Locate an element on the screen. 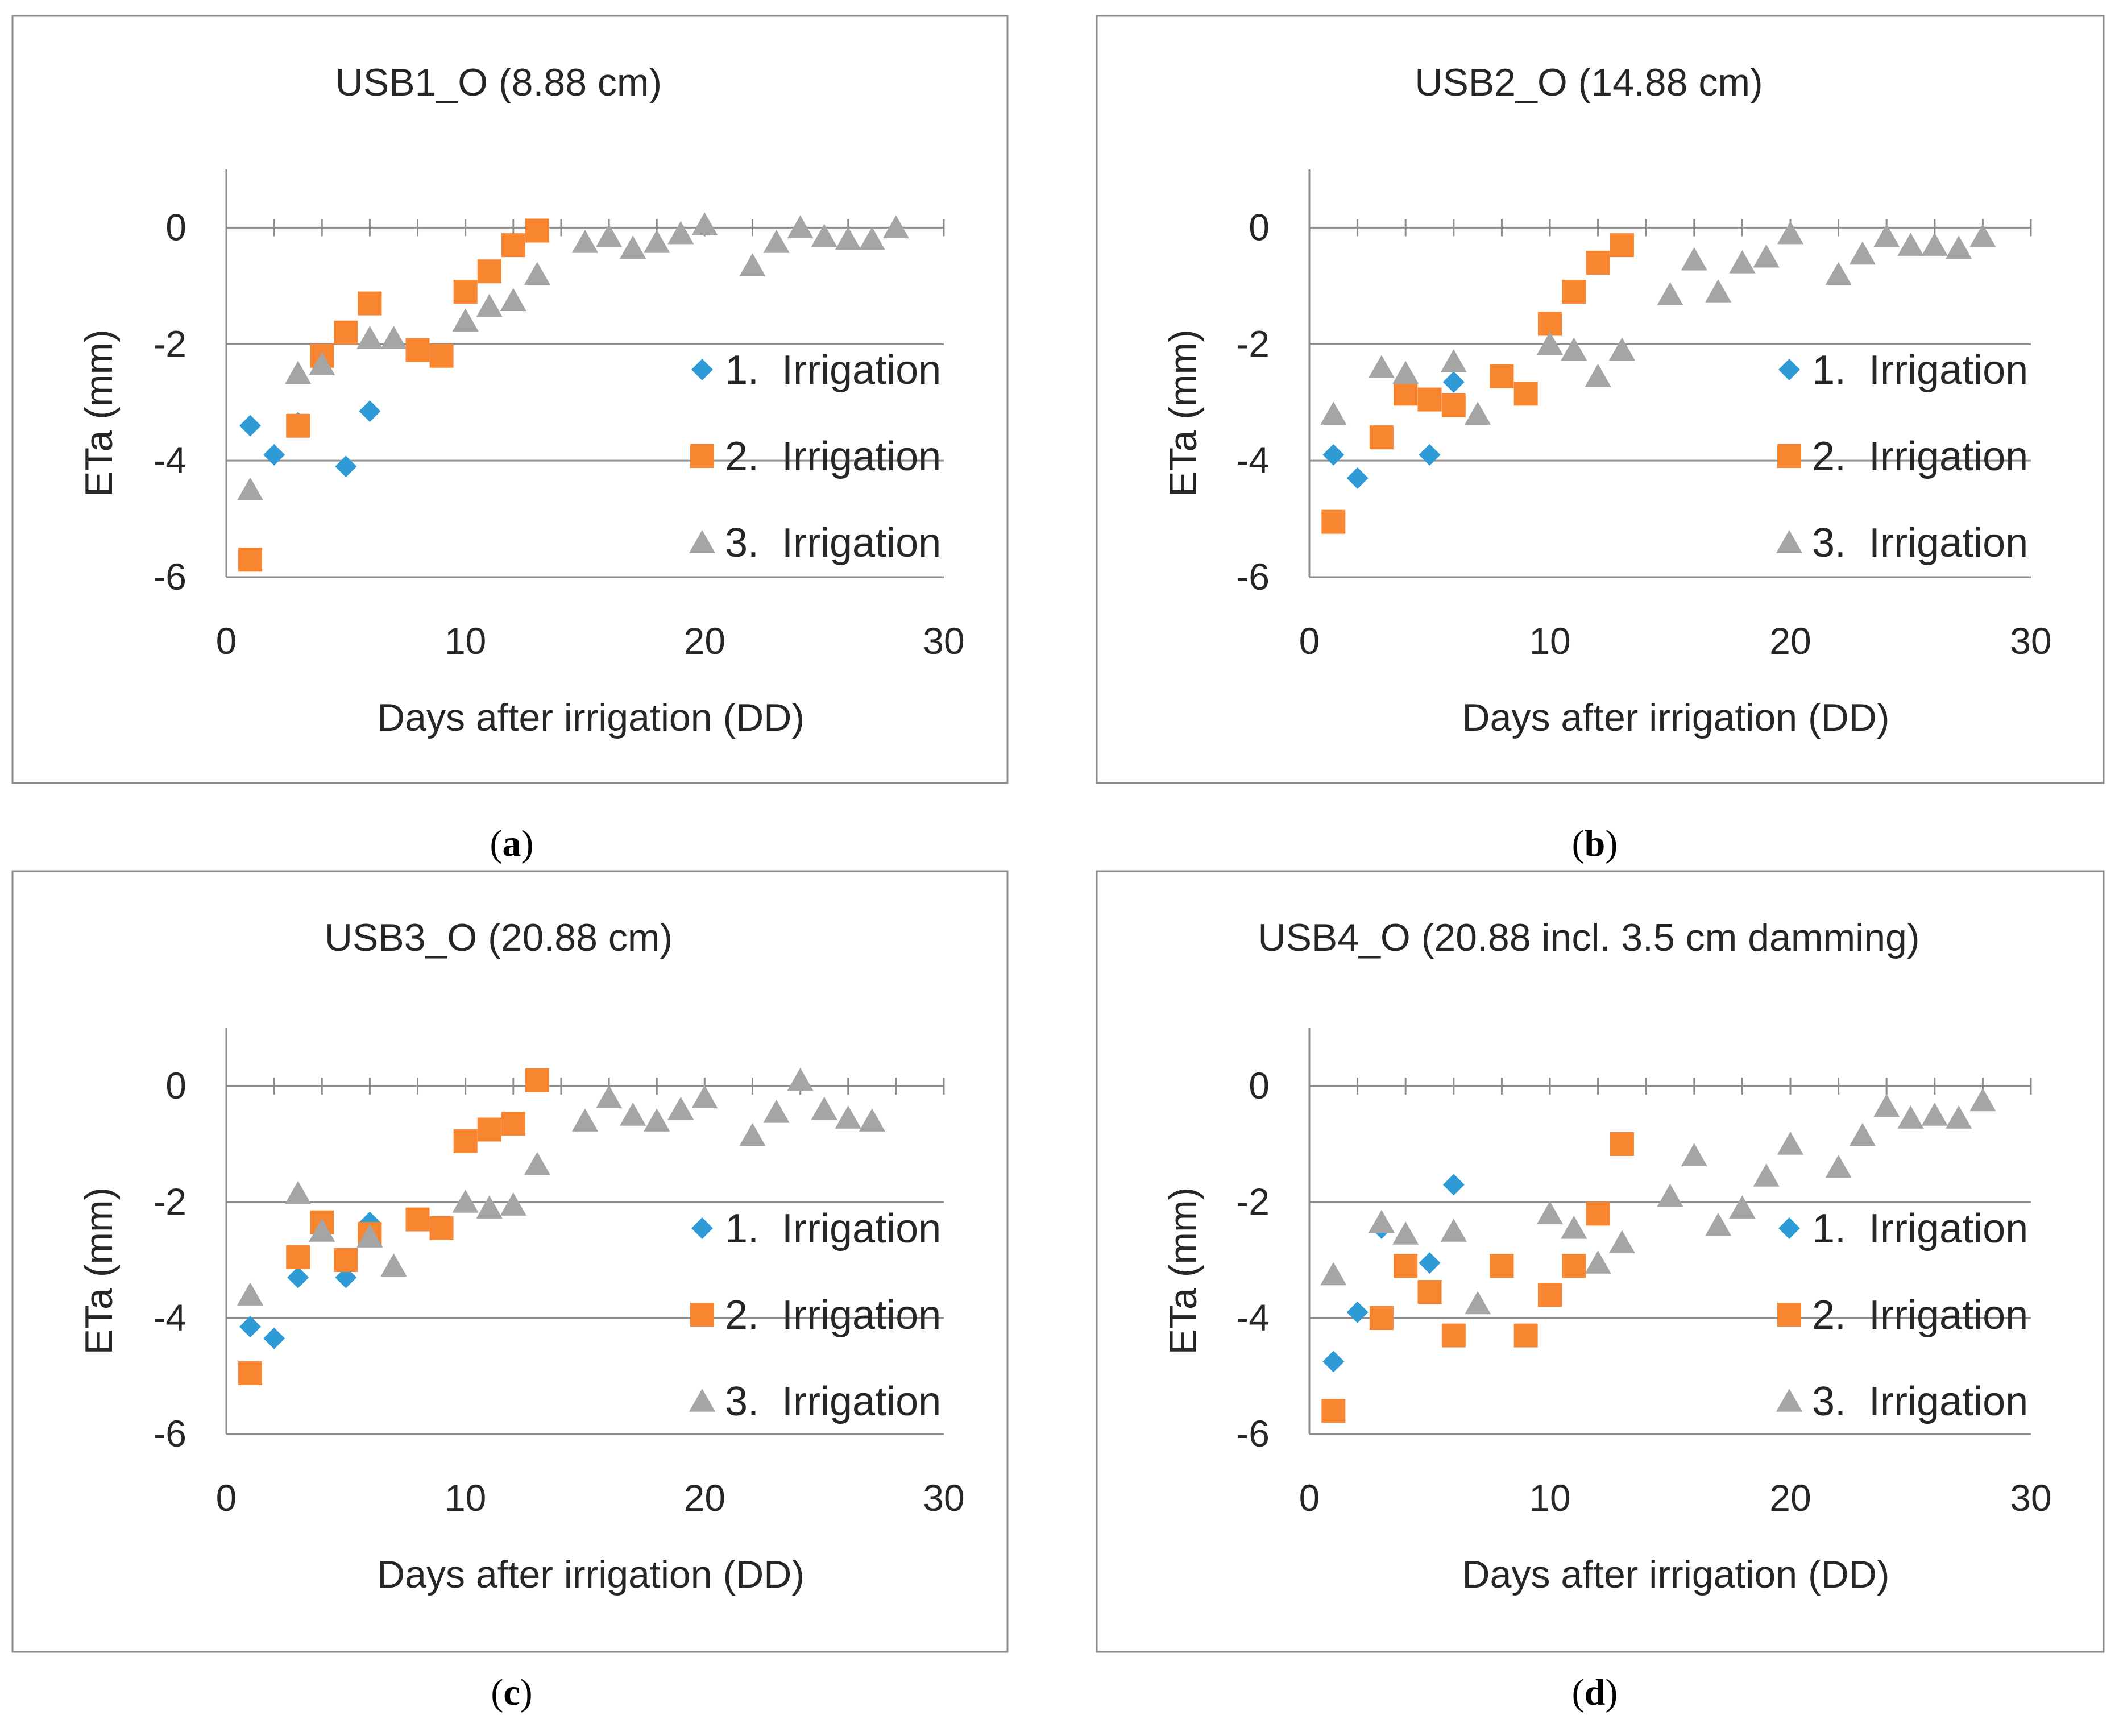  x-tick-label: 30 is located at coordinates (2031, 1498).